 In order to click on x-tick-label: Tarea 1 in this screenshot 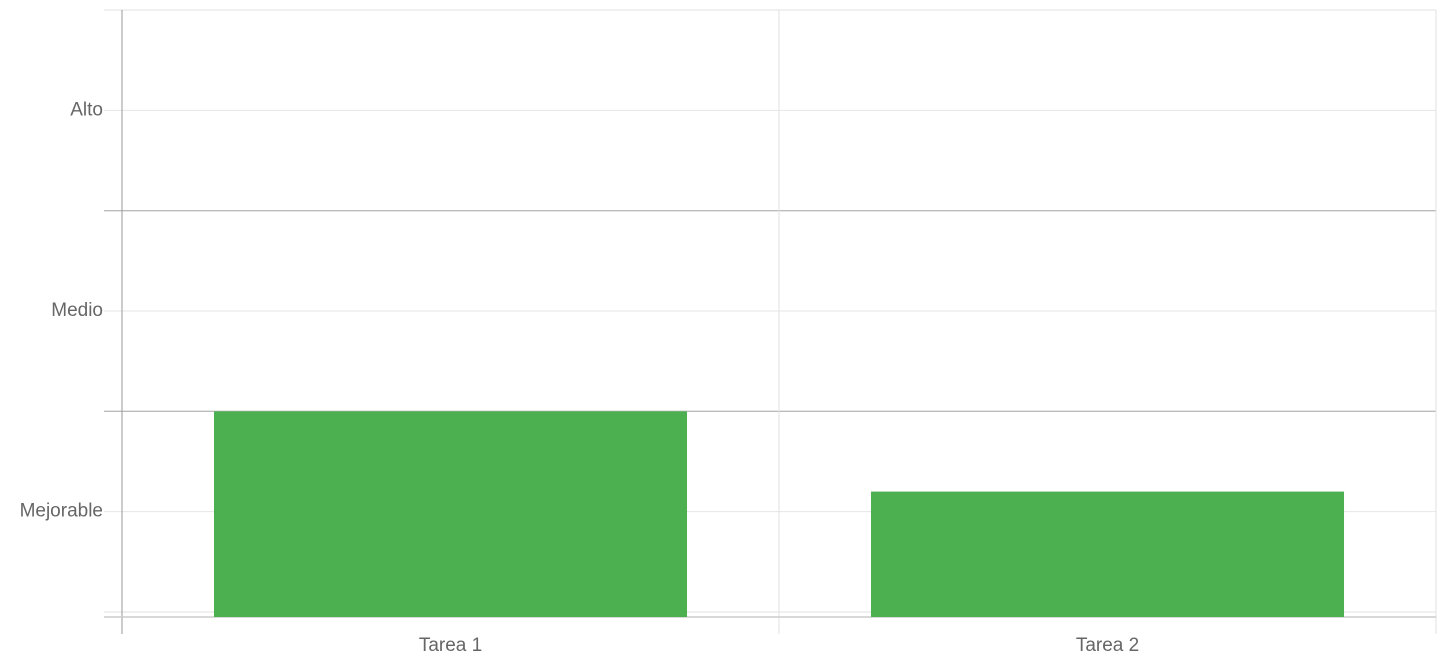, I will do `click(450, 645)`.